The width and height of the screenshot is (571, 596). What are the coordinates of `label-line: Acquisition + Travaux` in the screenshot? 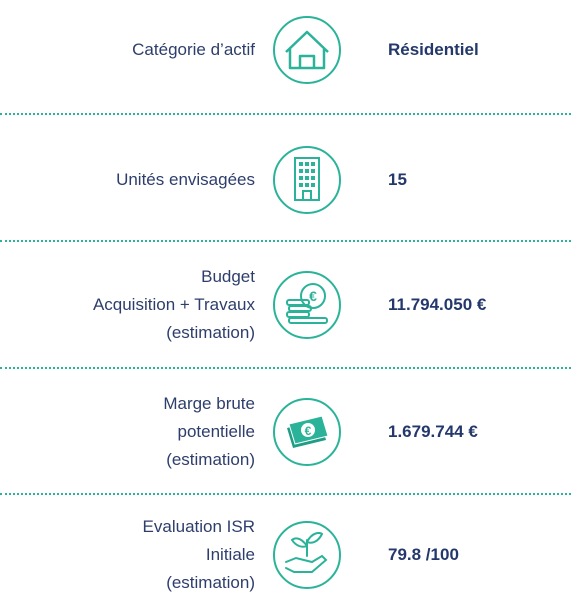 It's located at (173, 304).